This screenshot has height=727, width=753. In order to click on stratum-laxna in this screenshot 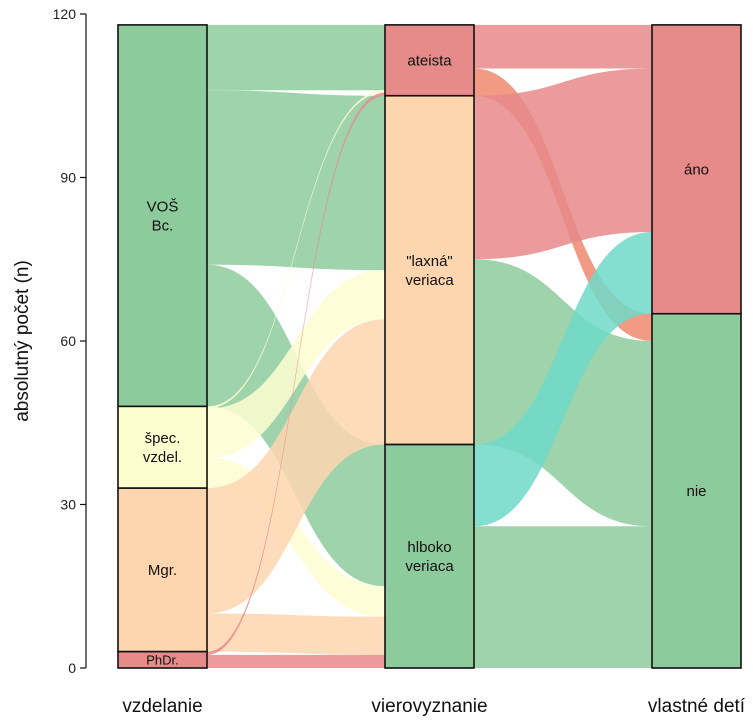, I will do `click(429, 270)`.